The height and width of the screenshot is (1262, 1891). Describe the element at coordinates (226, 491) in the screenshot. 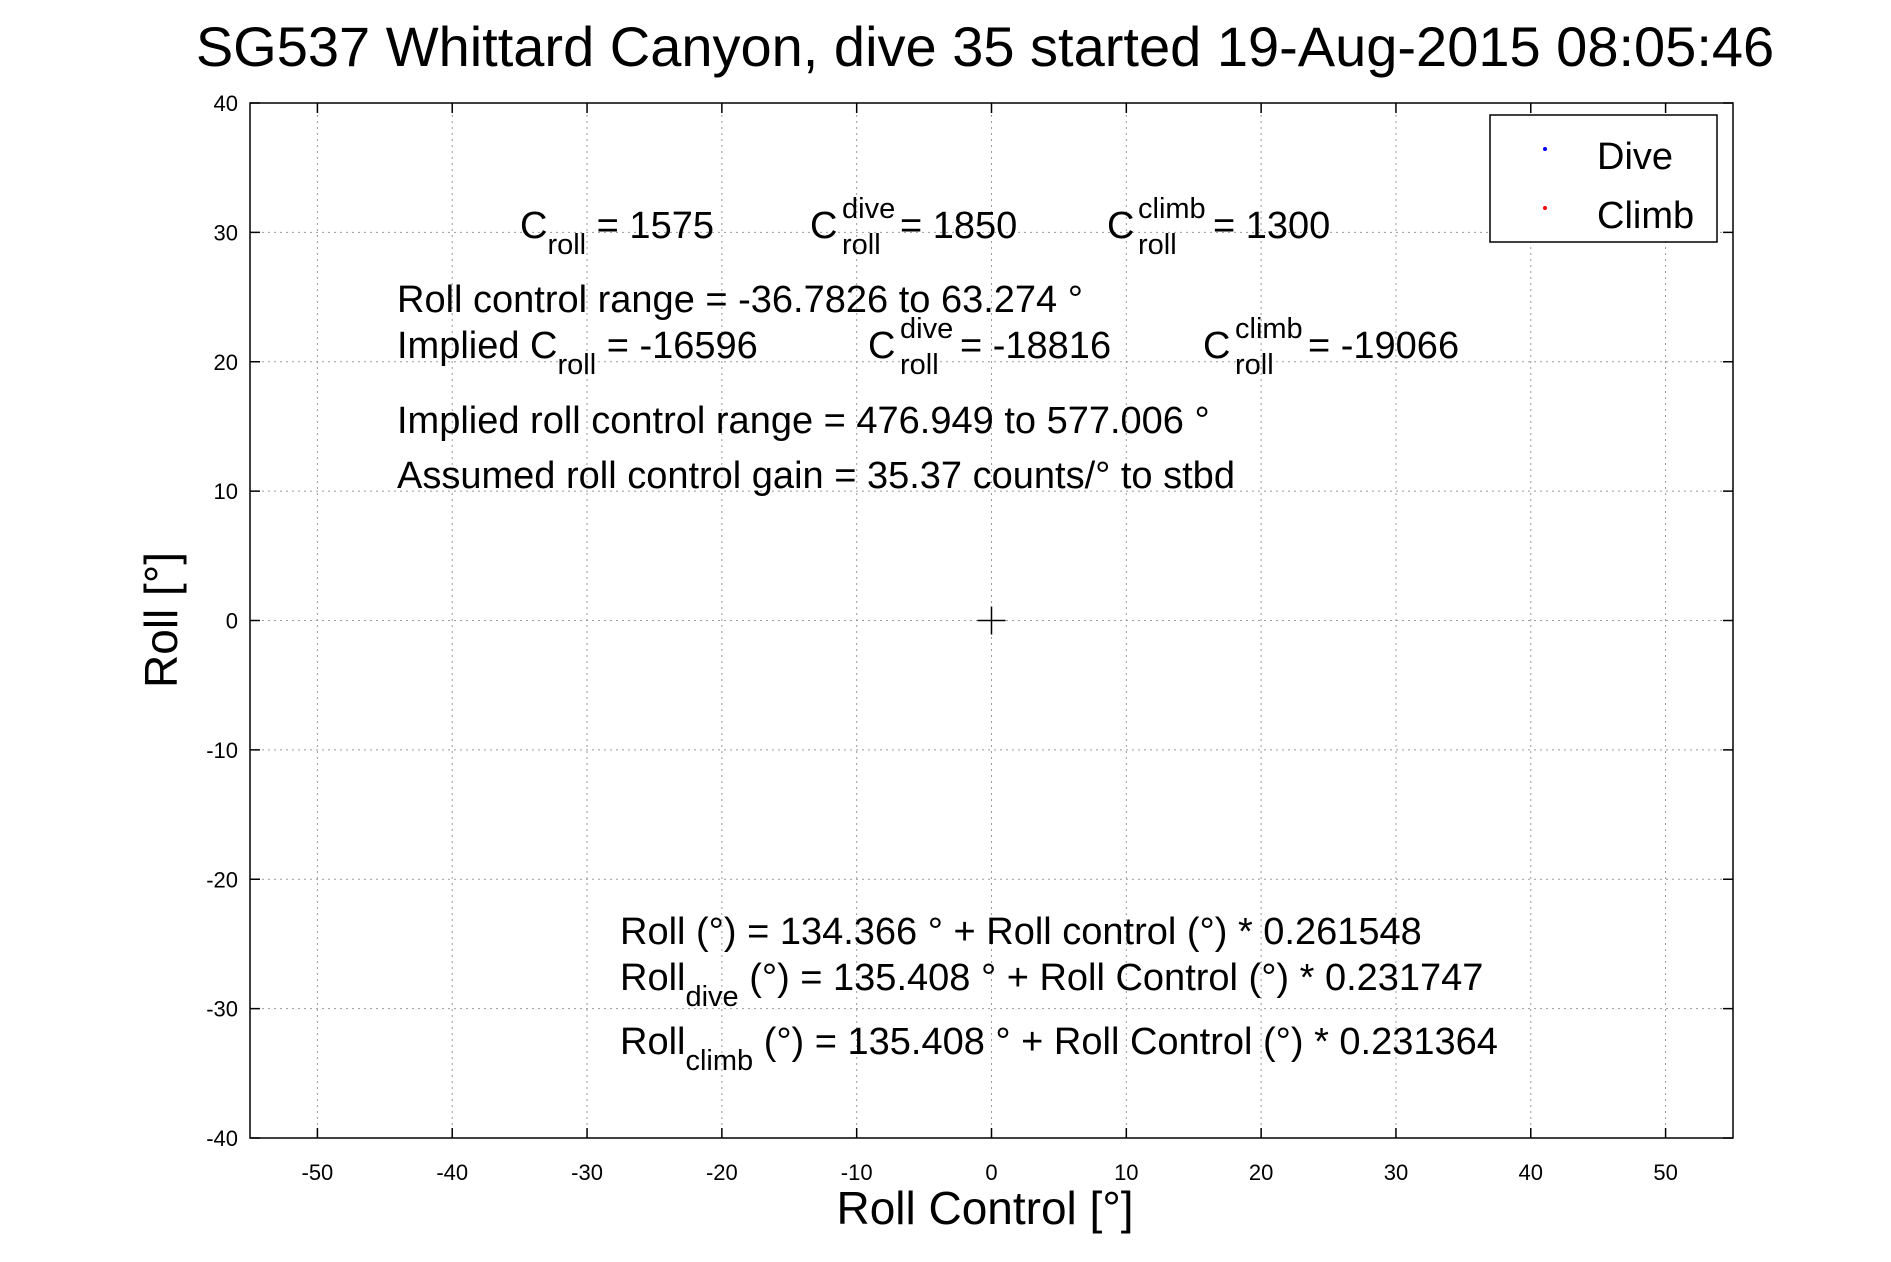

I see `y-tick-label: 10` at that location.